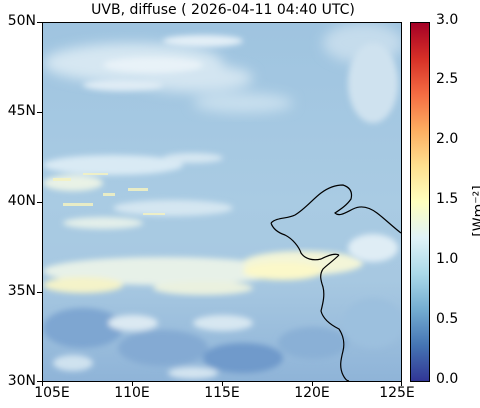 Image resolution: width=480 pixels, height=408 pixels. What do you see at coordinates (132, 393) in the screenshot?
I see `x-tick-label: 110E` at bounding box center [132, 393].